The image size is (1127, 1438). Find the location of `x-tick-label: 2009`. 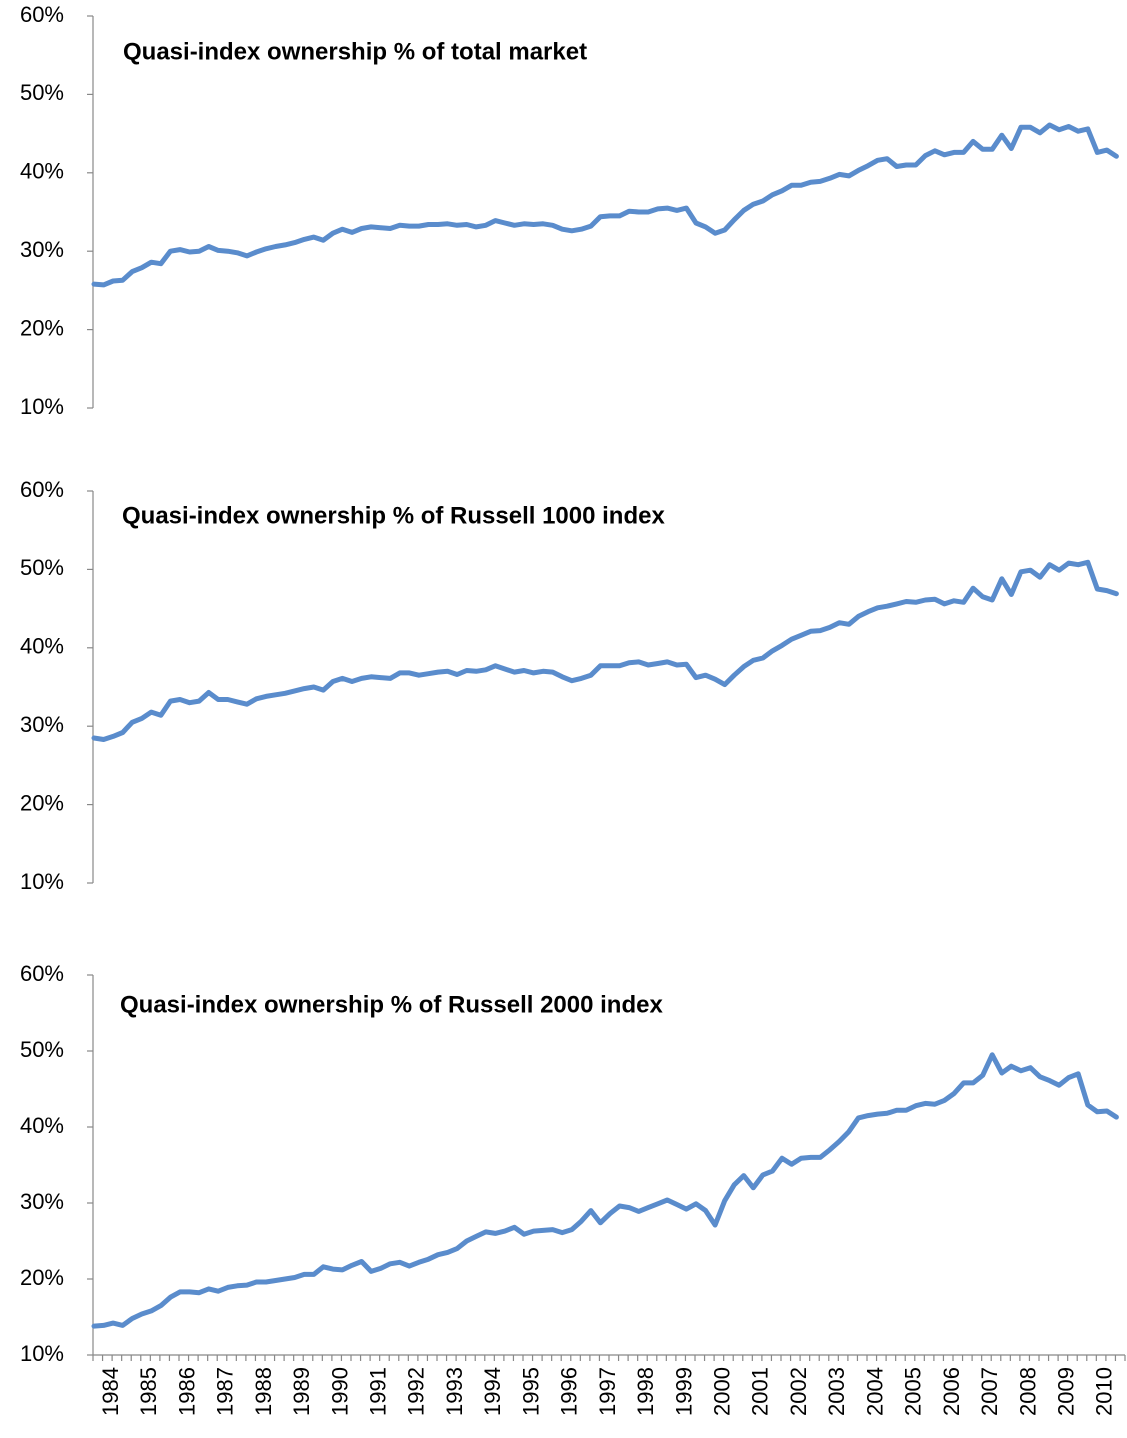

x-tick-label: 2009 is located at coordinates (1065, 1391).